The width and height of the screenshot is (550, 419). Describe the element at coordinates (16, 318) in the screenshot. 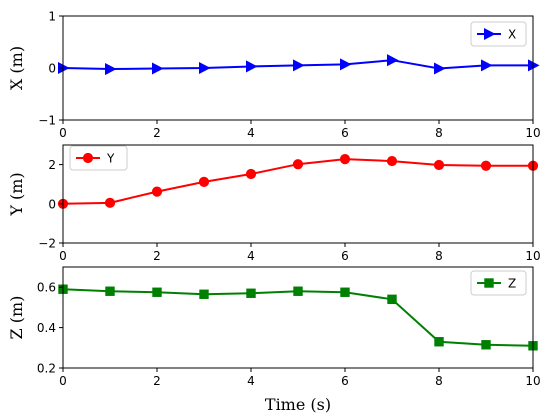

I see `y-axis-label-z: Z (m)` at that location.